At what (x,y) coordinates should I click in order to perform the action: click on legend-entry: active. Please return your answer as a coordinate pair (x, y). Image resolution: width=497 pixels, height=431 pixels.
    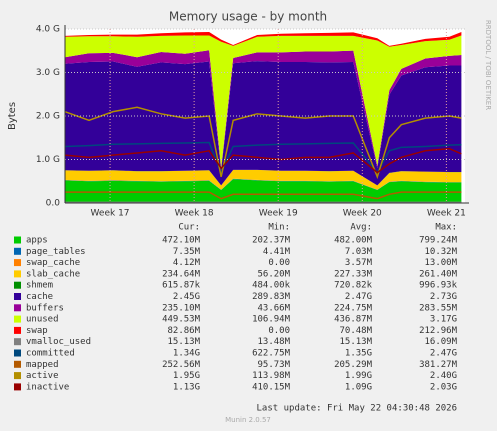
    Looking at the image, I should click on (42, 376).